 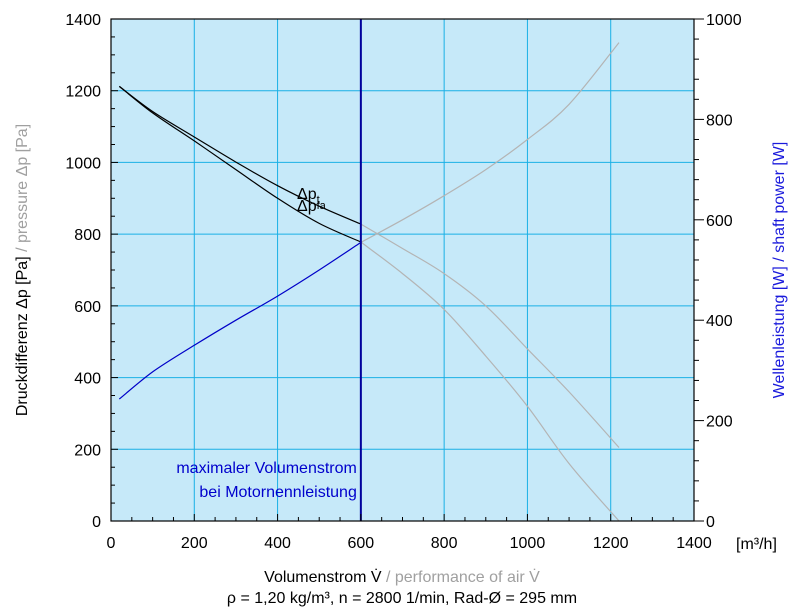 What do you see at coordinates (710, 522) in the screenshot?
I see `y-right-tick-label: 0` at bounding box center [710, 522].